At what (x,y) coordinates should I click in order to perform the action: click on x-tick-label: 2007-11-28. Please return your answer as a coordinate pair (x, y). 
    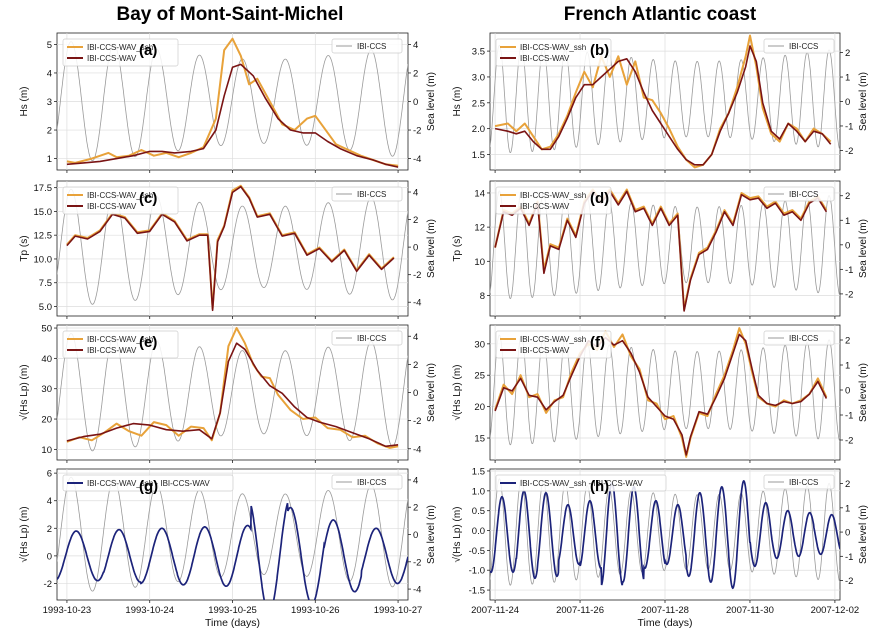
    Looking at the image, I should click on (665, 610).